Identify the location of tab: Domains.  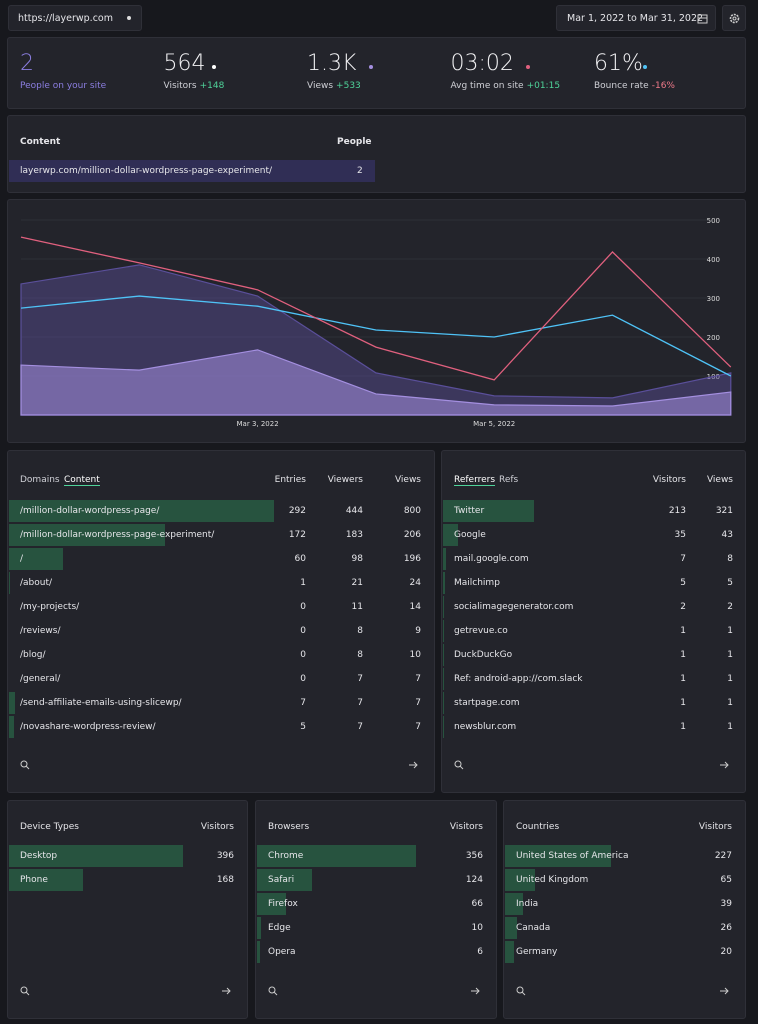
(40, 480).